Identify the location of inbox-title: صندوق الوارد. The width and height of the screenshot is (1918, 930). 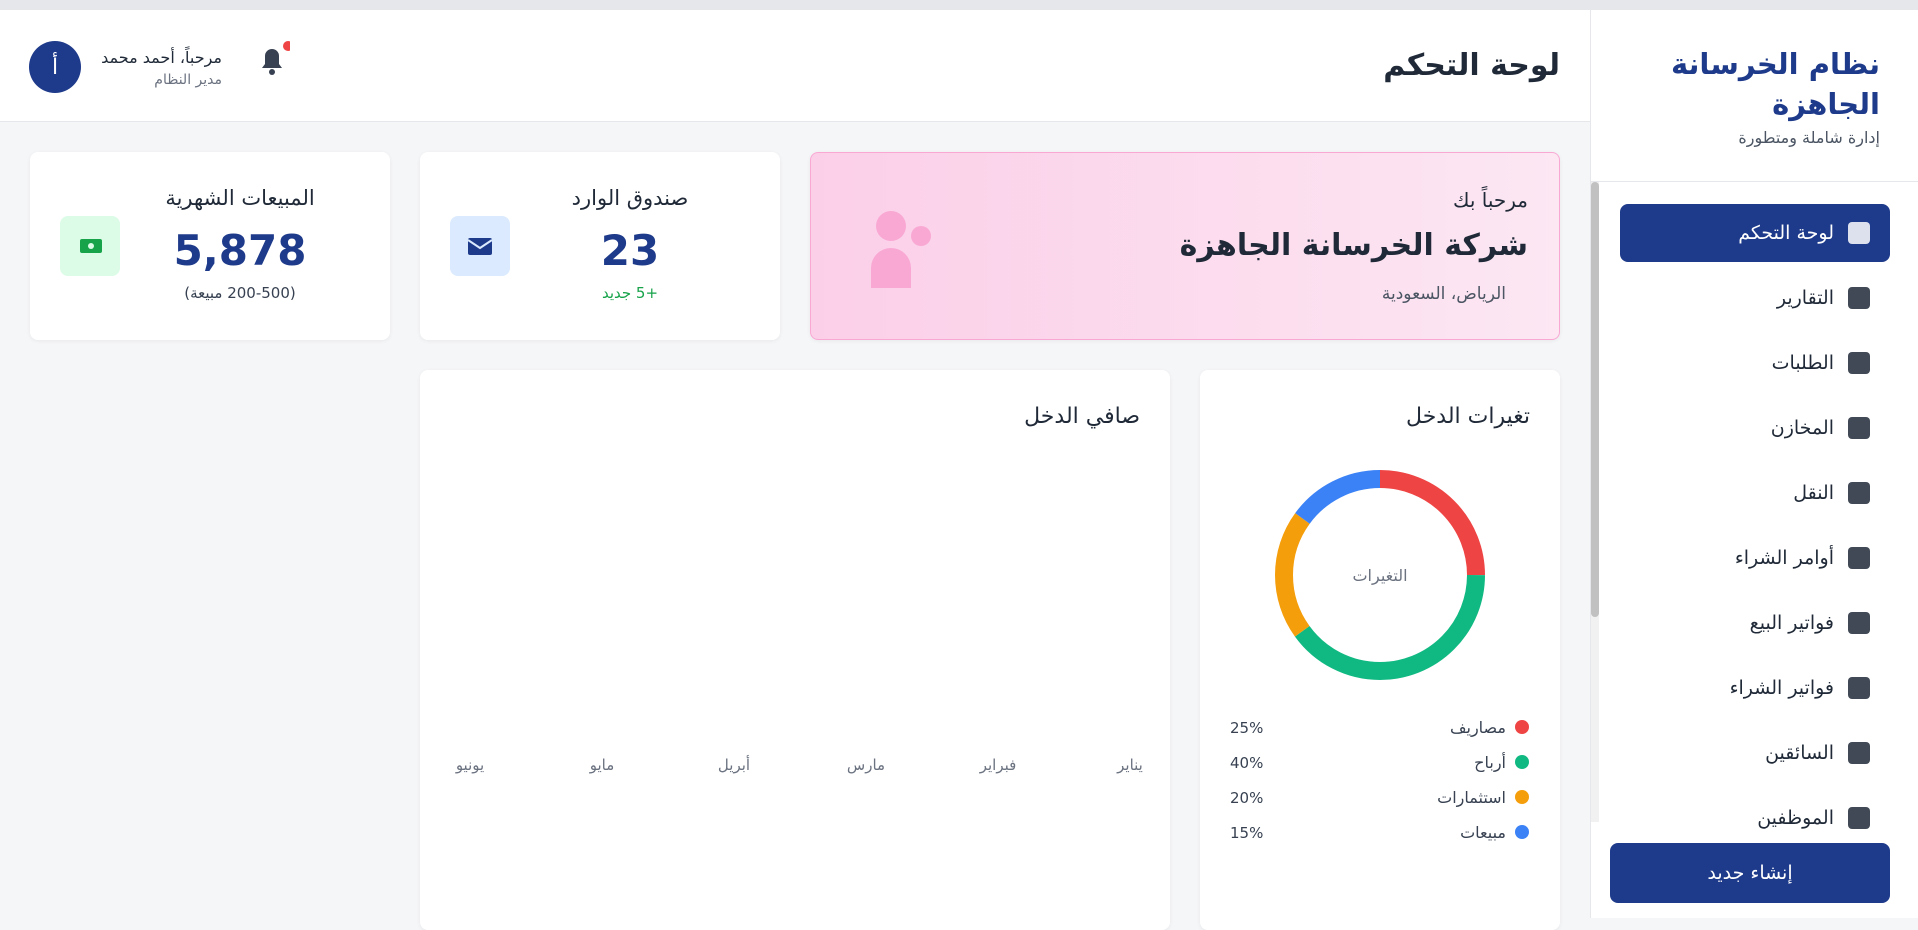
(630, 198).